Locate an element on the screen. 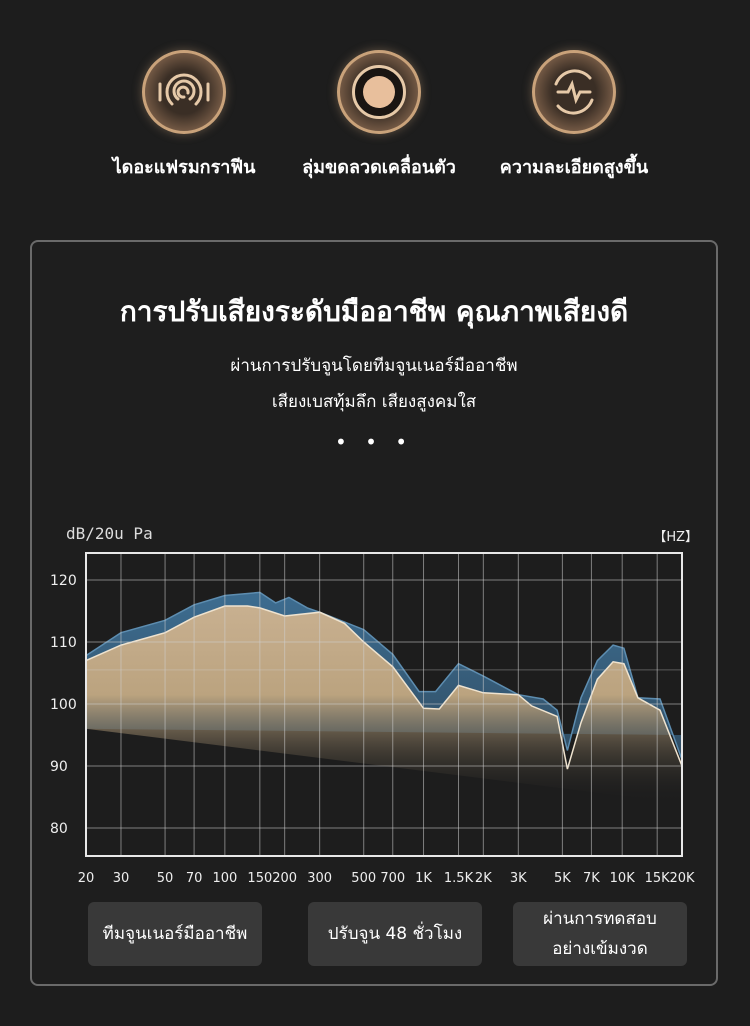 Image resolution: width=750 pixels, height=1026 pixels. button-label: อย่างเข้มงวด is located at coordinates (600, 949).